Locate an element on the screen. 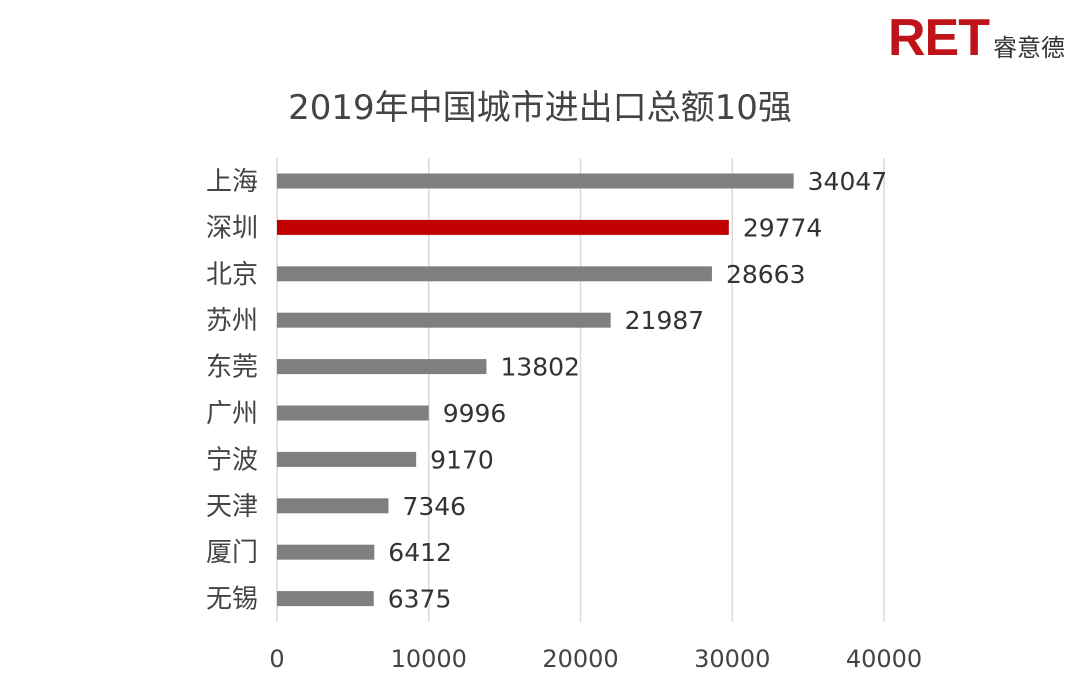 The width and height of the screenshot is (1080, 691). category-label: 深圳 is located at coordinates (232, 228).